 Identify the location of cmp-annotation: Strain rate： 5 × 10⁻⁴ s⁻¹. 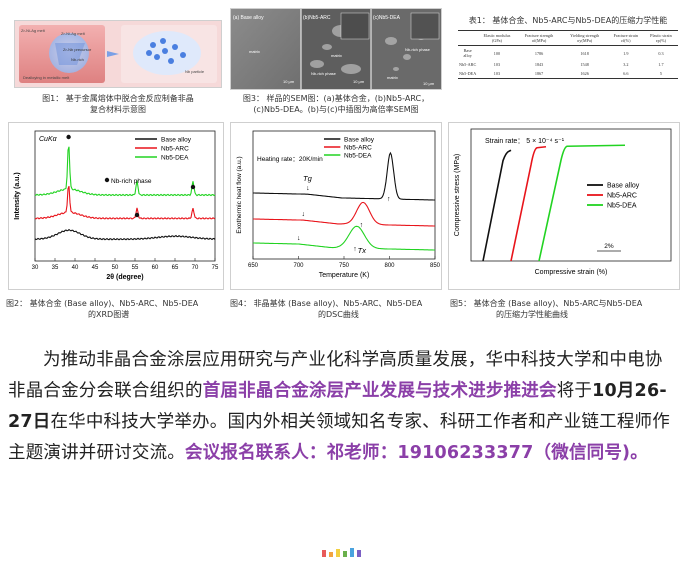
(525, 141).